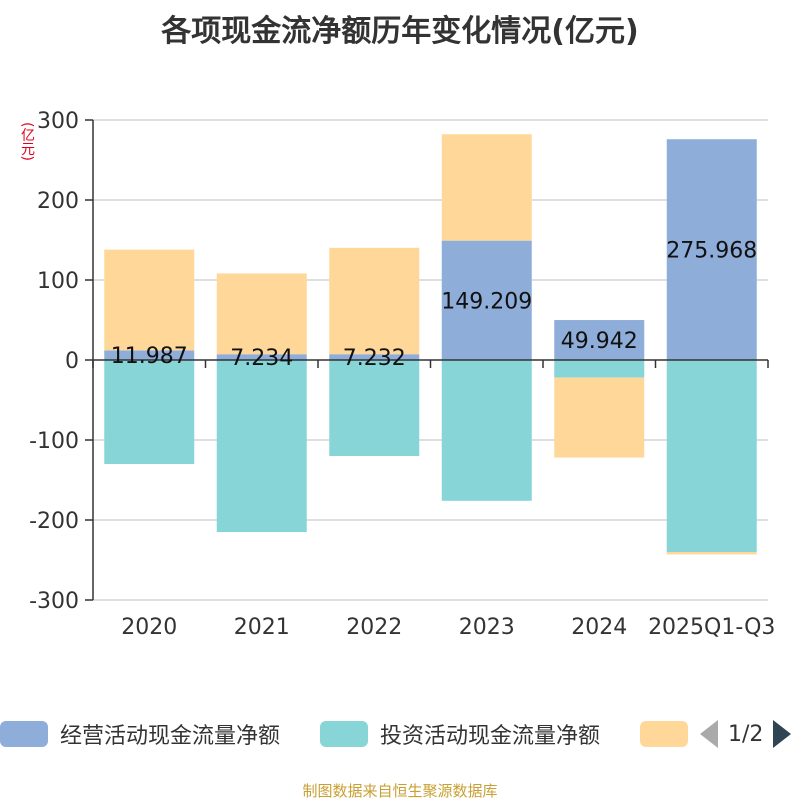 The height and width of the screenshot is (801, 800). I want to click on y-tick-label: 100, so click(58, 281).